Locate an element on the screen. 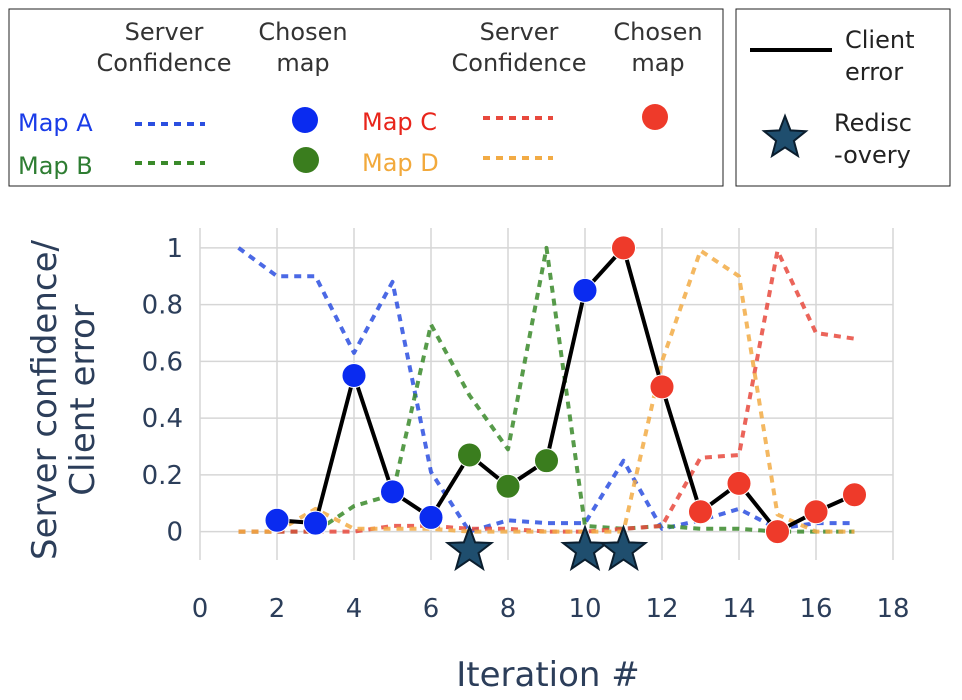 Image resolution: width=962 pixels, height=700 pixels. legend-header-chosen-map-2b: map is located at coordinates (657, 63).